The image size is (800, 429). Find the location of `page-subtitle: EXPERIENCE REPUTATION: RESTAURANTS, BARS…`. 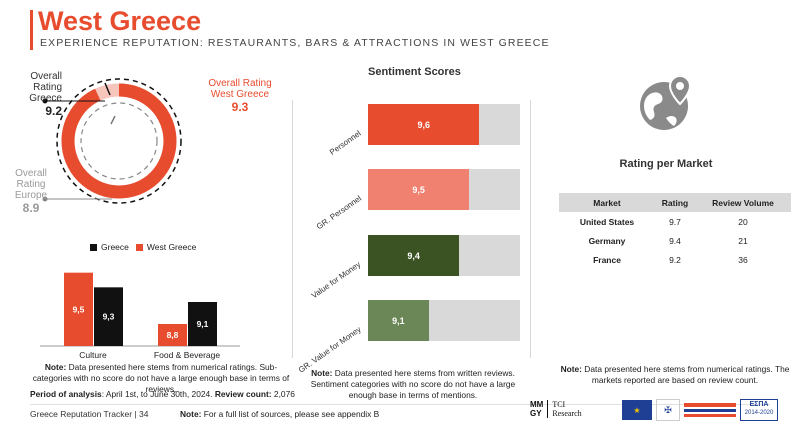

page-subtitle: EXPERIENCE REPUTATION: RESTAURANTS, BARS… is located at coordinates (295, 43).